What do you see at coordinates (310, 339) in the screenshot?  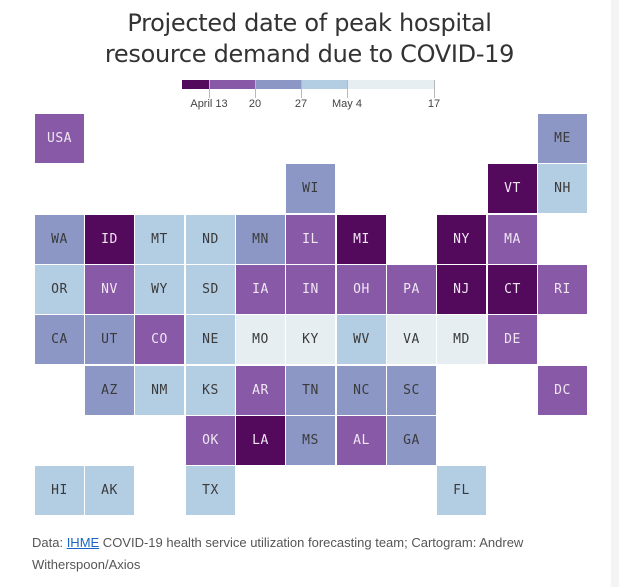 I see `tile-ky: KY` at bounding box center [310, 339].